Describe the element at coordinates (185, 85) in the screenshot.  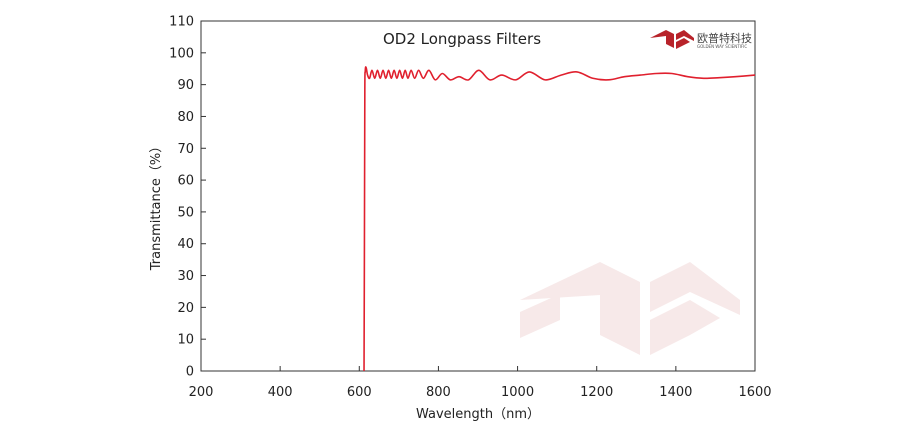
I see `y-tick-label: 90` at that location.